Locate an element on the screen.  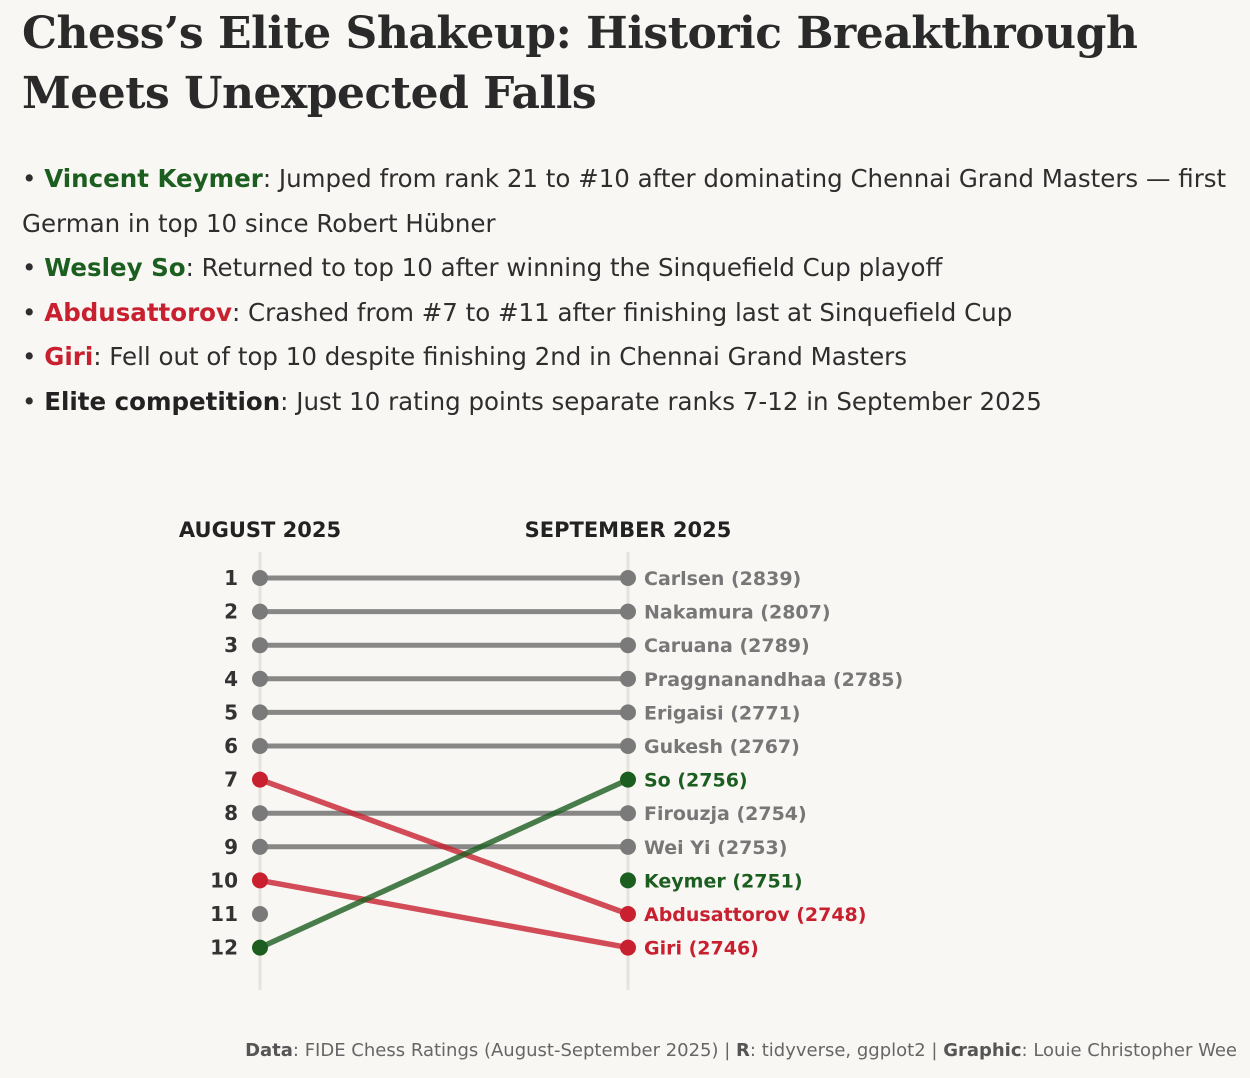
bullet-name: Vincent Keymer is located at coordinates (153, 178).